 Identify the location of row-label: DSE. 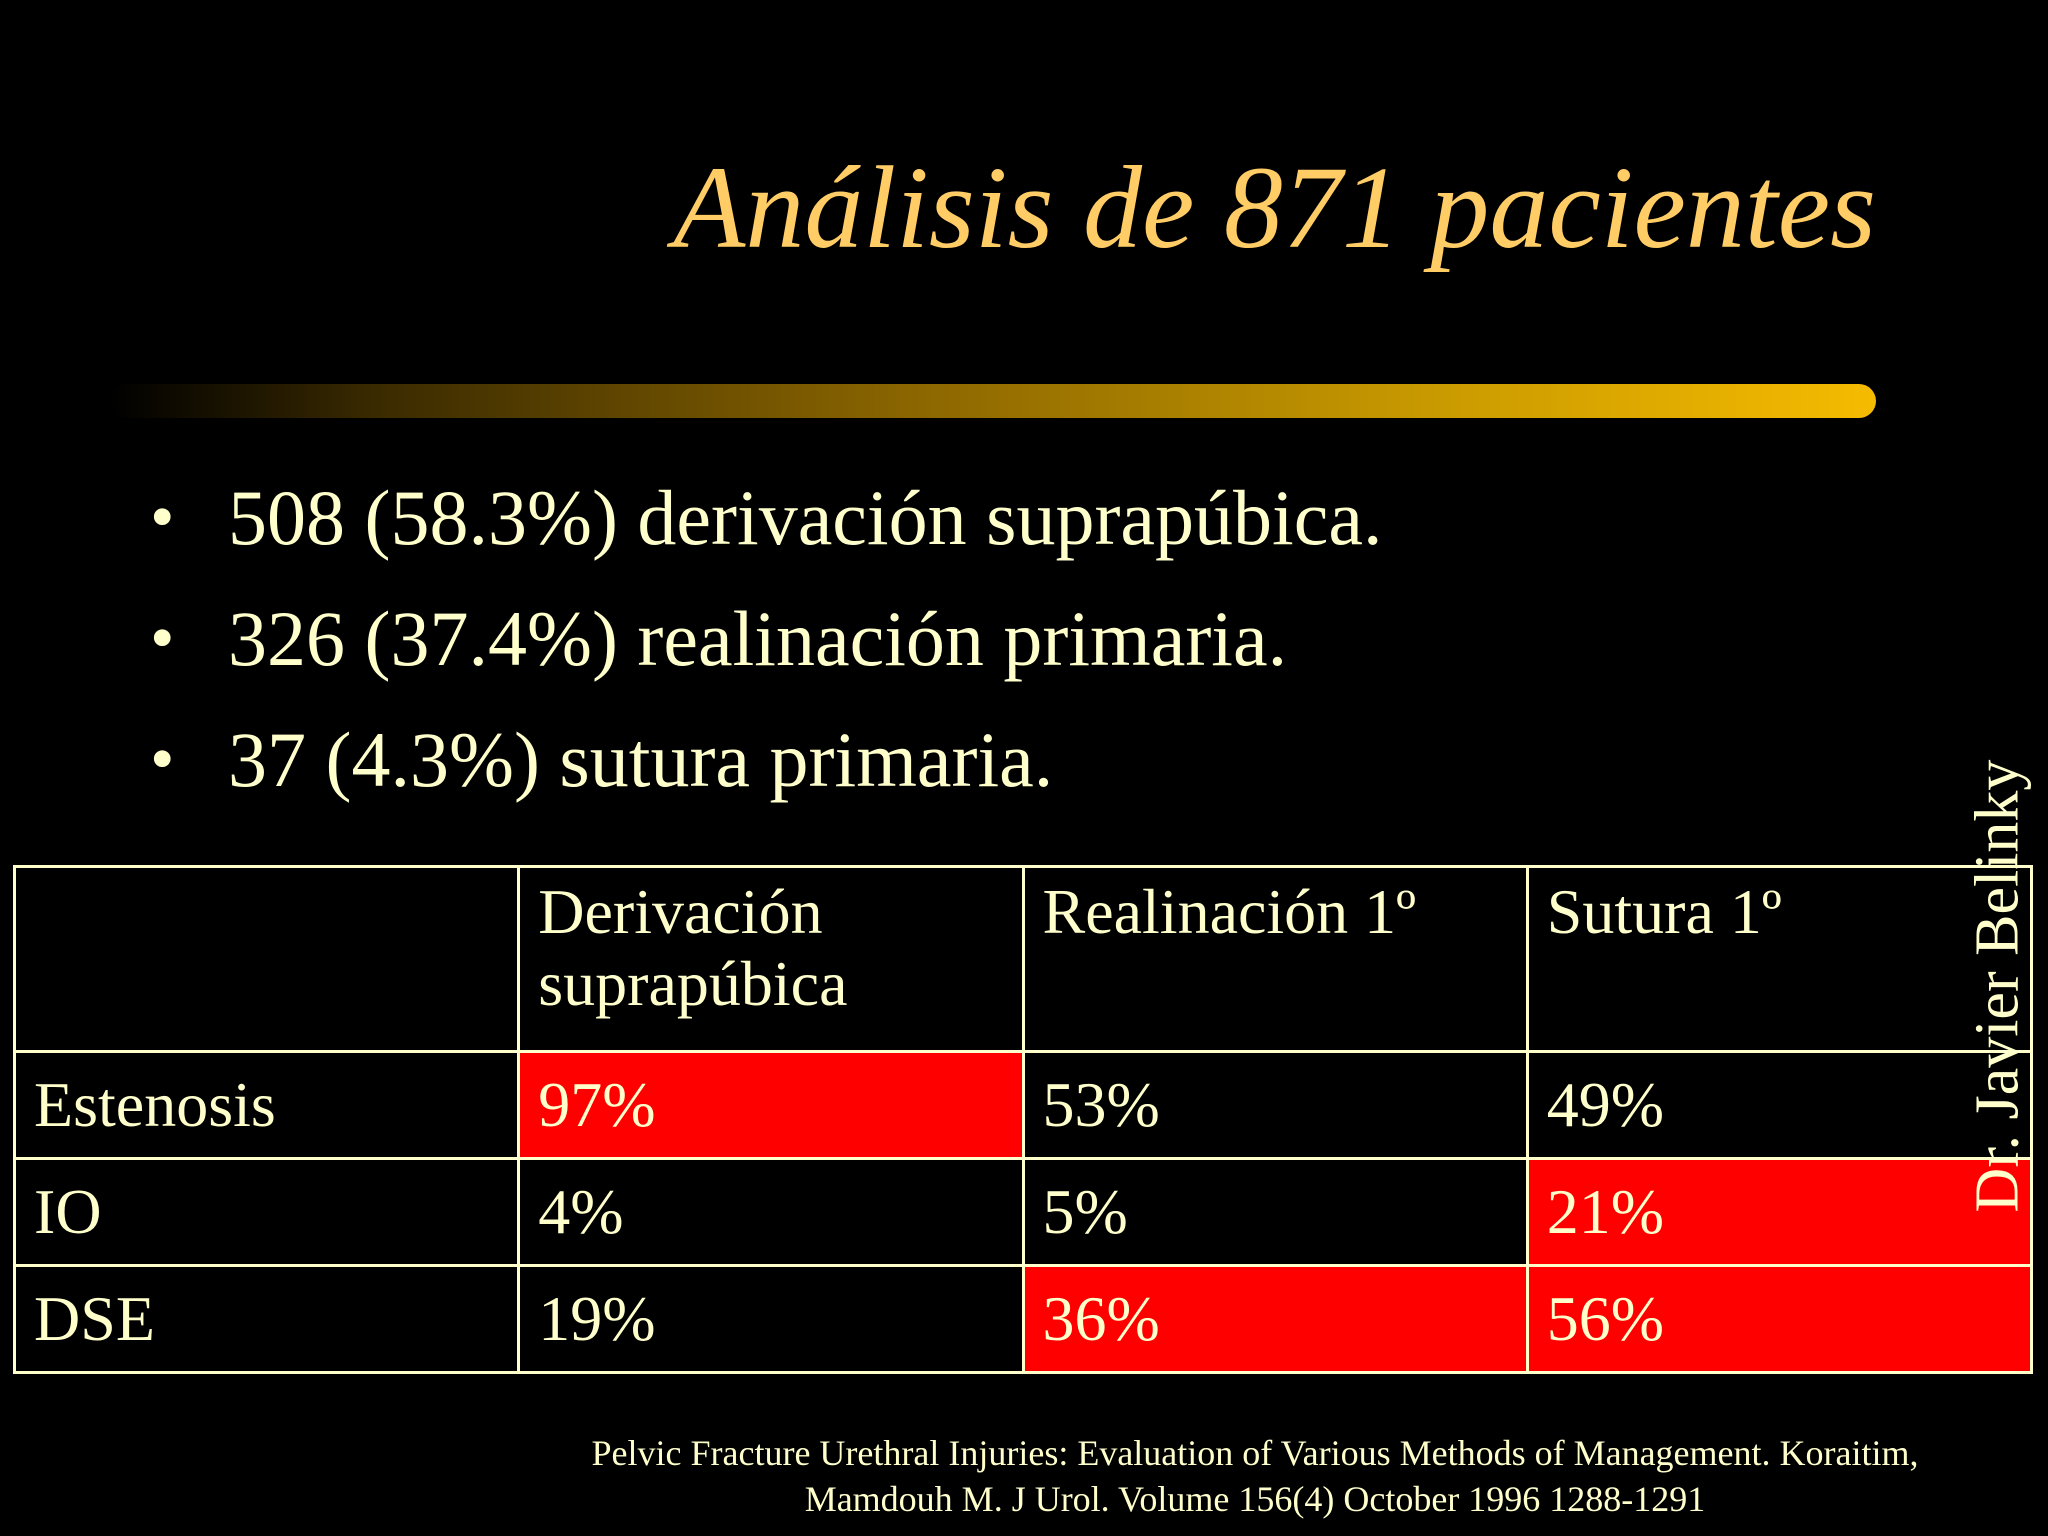
(266, 1319).